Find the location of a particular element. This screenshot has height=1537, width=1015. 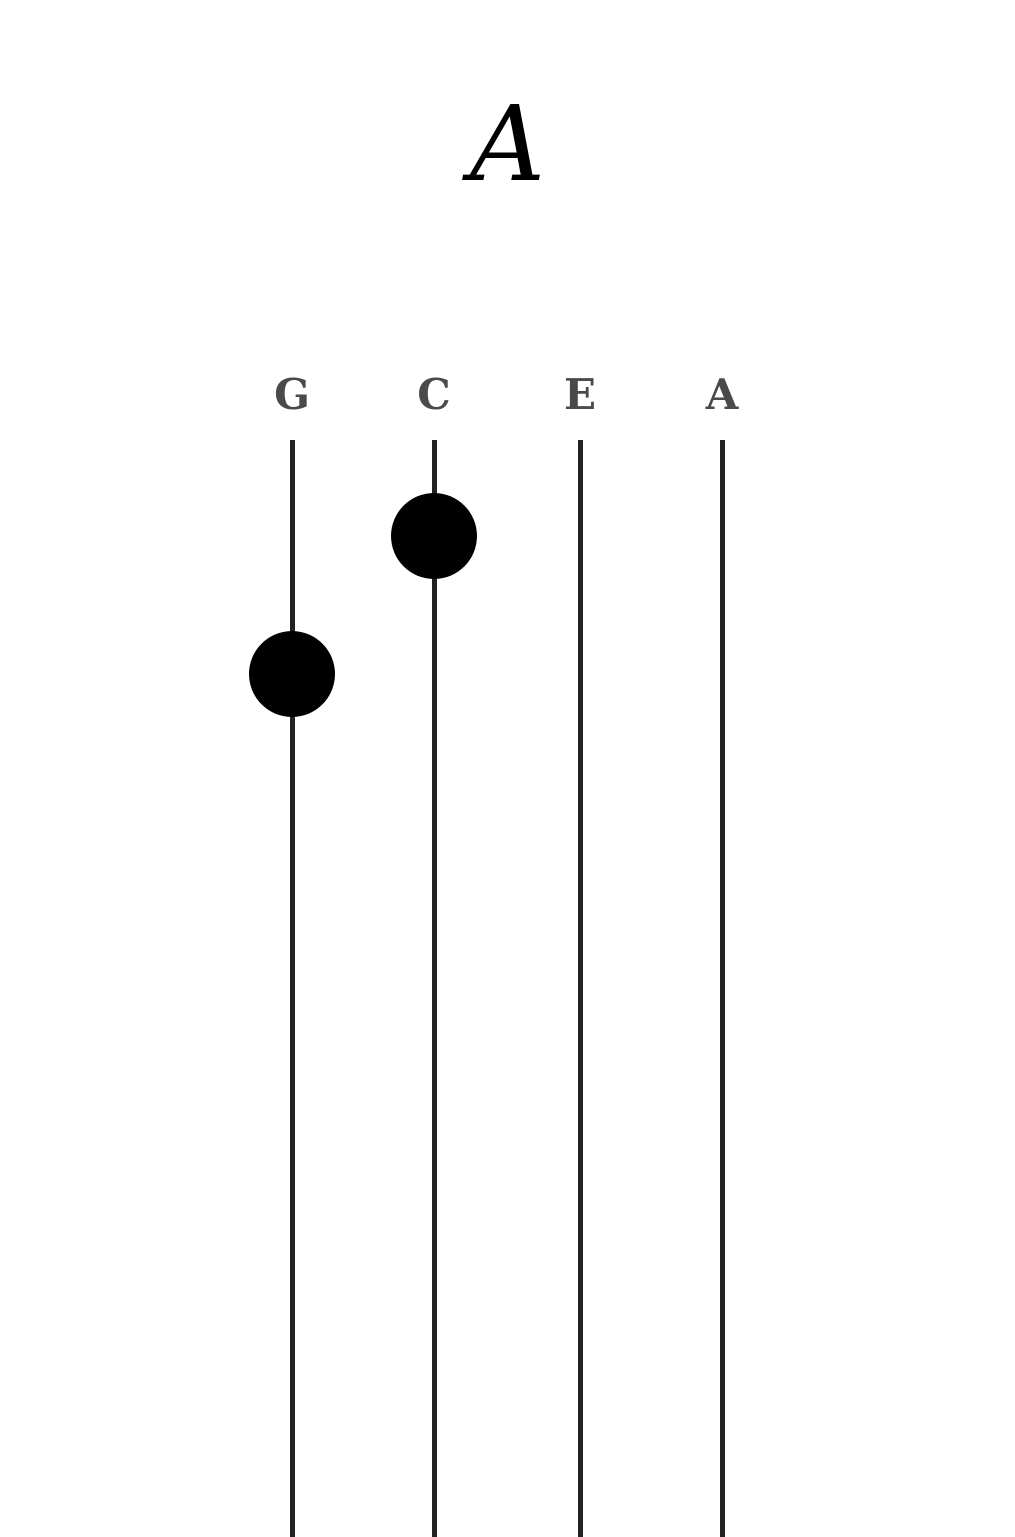

string-label-g: G is located at coordinates (292, 394).